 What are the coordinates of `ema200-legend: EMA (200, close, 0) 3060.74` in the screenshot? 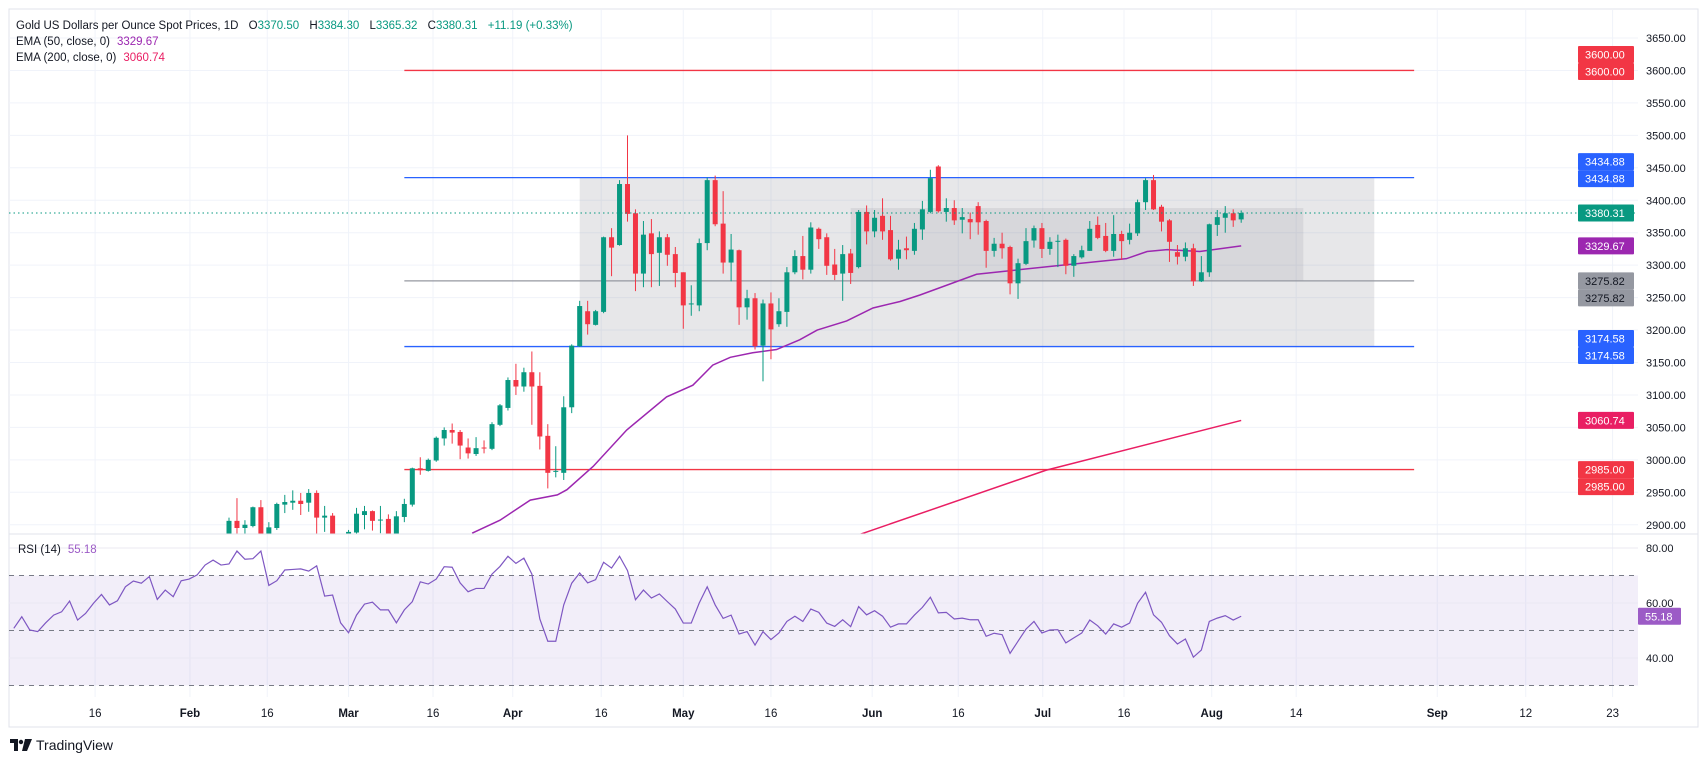 It's located at (90, 58).